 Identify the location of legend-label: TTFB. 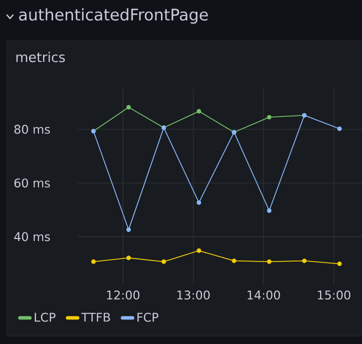
(95, 317).